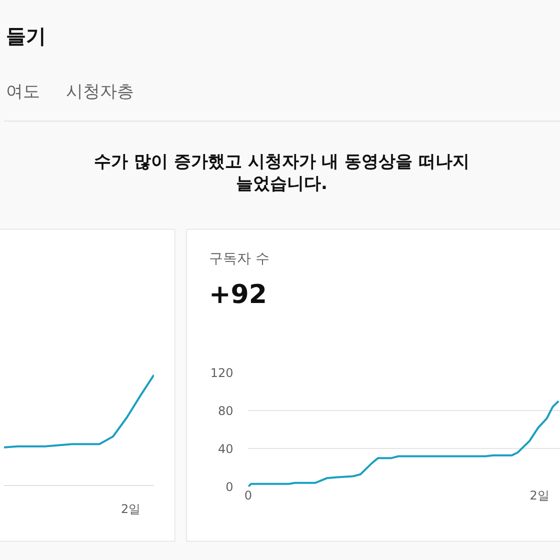 Image resolution: width=560 pixels, height=560 pixels. Describe the element at coordinates (100, 92) in the screenshot. I see `text: 시청자층` at that location.